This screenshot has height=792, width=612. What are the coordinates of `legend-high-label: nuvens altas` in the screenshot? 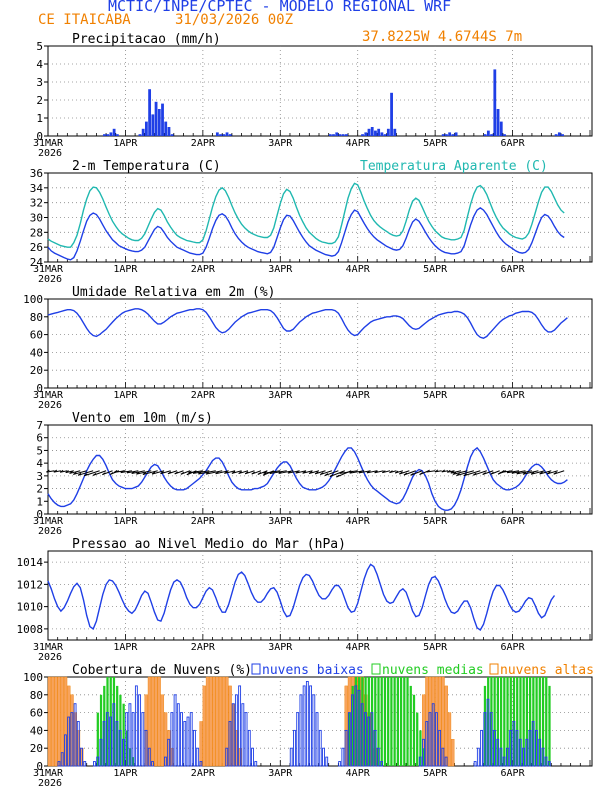 It's located at (547, 670).